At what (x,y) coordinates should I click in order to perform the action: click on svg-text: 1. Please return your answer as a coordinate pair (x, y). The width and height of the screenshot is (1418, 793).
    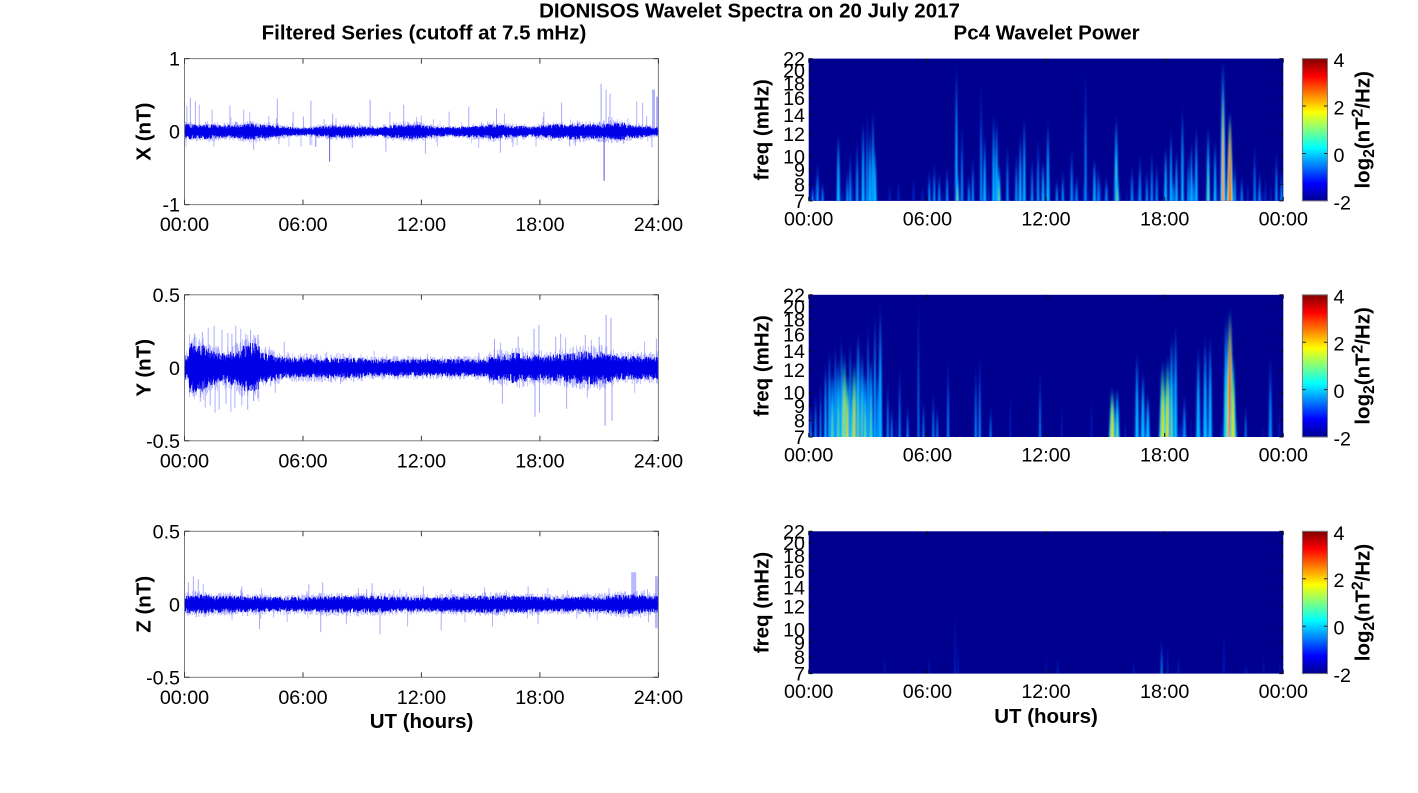
    Looking at the image, I should click on (174, 60).